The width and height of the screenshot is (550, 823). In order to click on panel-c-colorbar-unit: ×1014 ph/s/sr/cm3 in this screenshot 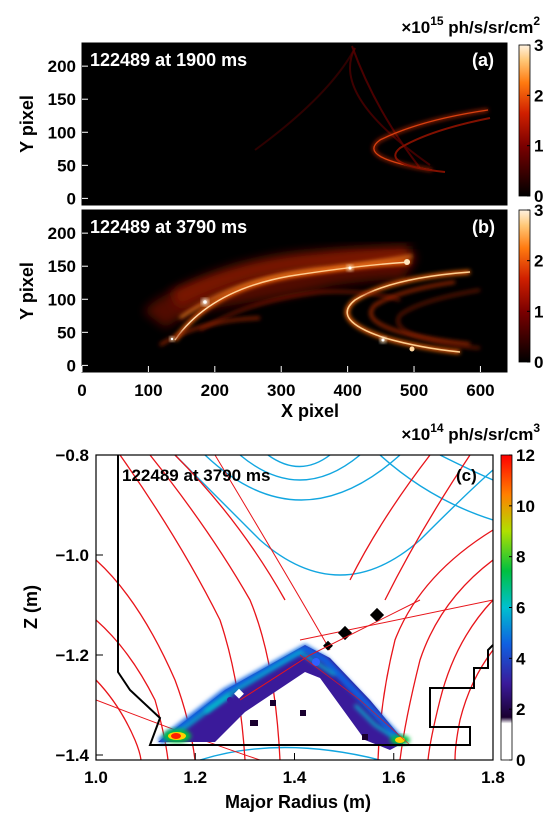, I will do `click(470, 432)`.